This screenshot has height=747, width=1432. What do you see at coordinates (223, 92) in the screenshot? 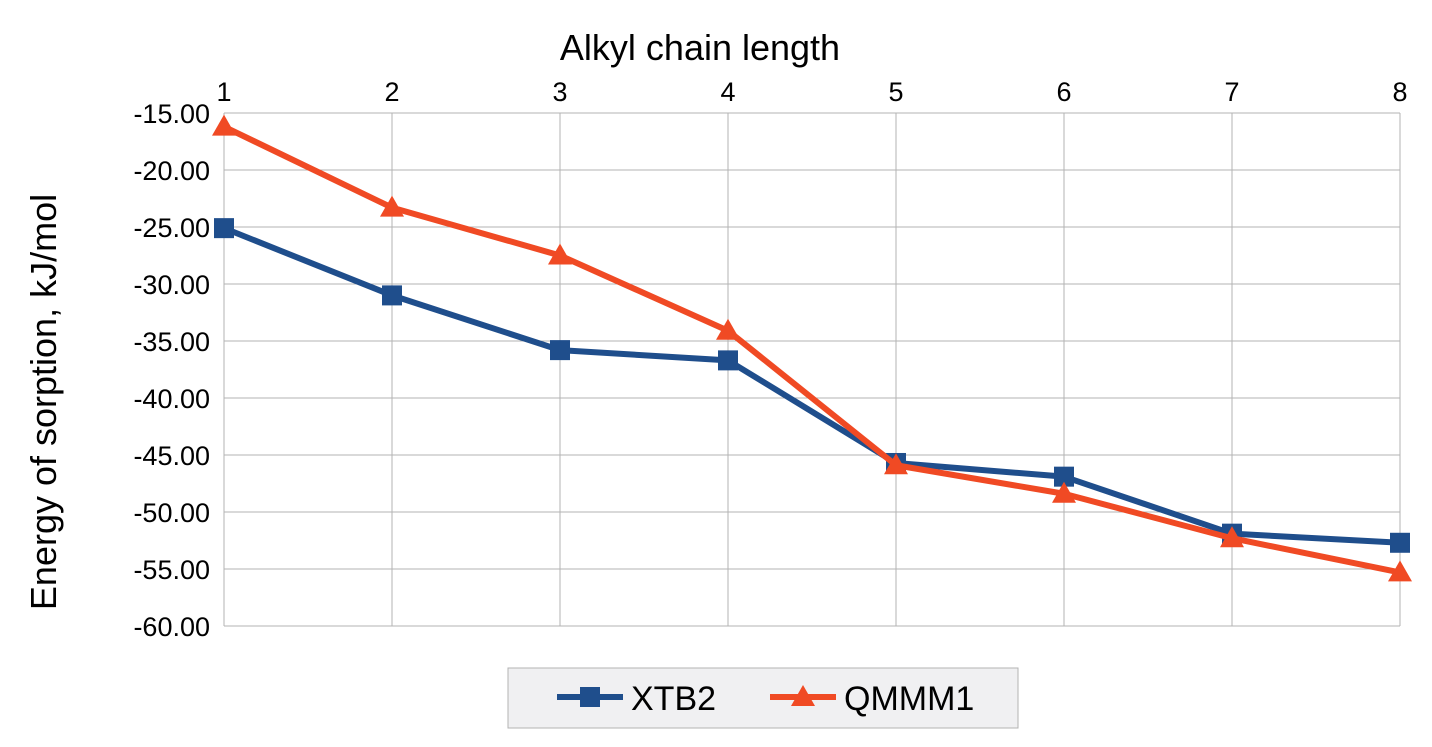
I see `x-tick-label: 1` at bounding box center [223, 92].